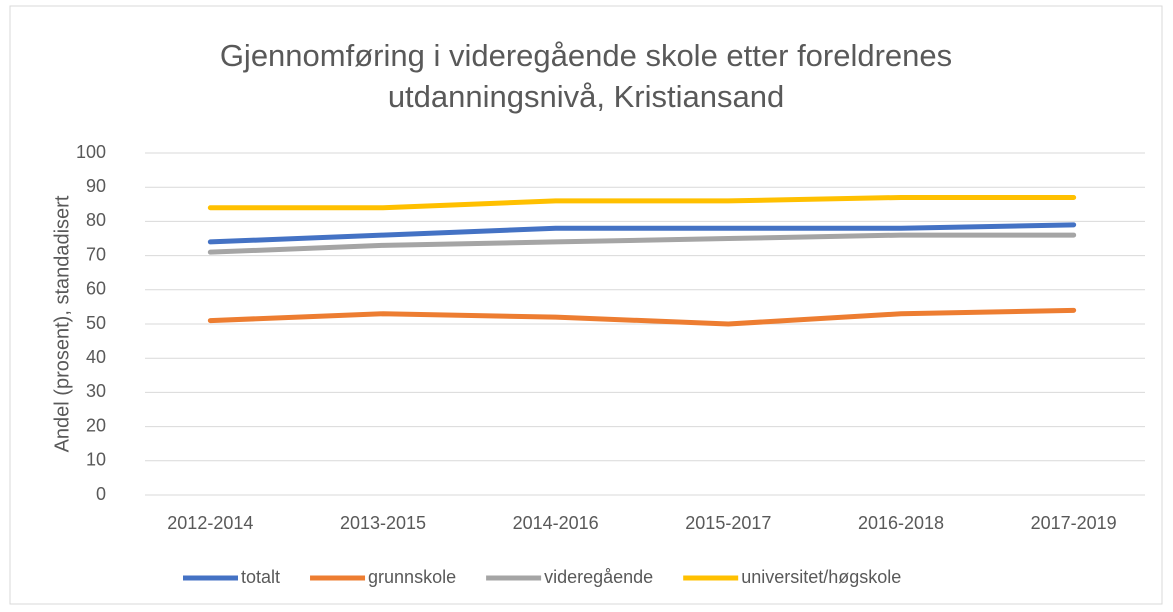 Image resolution: width=1173 pixels, height=612 pixels. I want to click on x-tick-label: 2013-2015, so click(383, 523).